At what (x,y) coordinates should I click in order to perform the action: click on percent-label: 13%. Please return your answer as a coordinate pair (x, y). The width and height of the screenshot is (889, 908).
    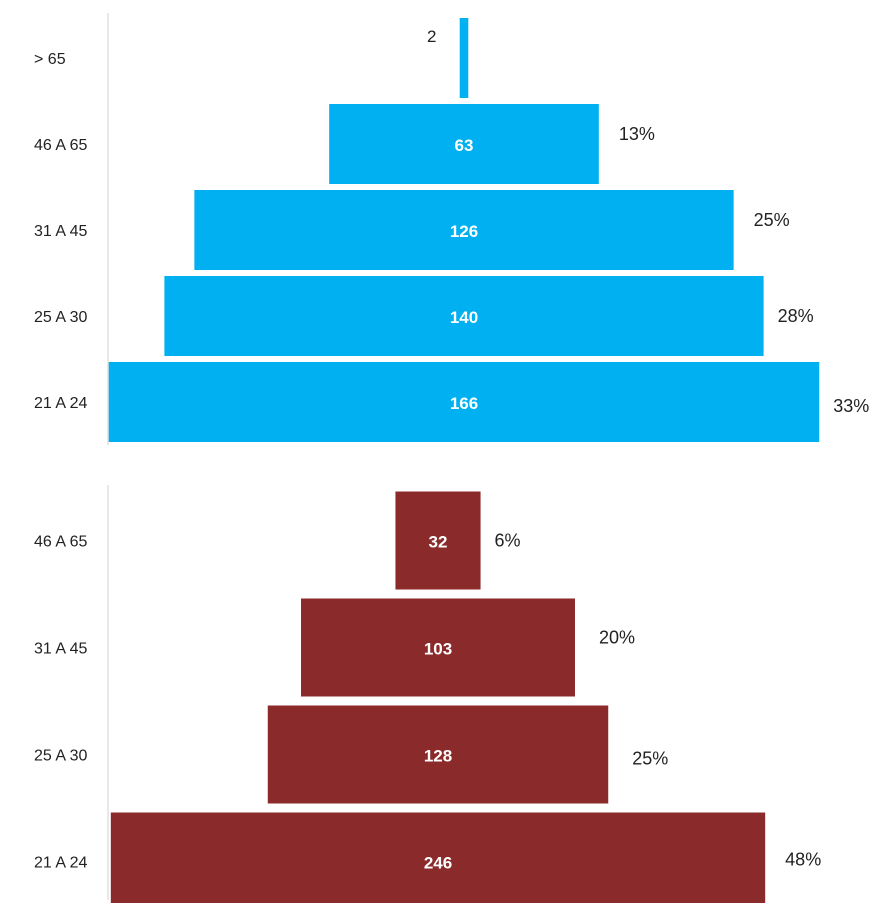
    Looking at the image, I should click on (637, 134).